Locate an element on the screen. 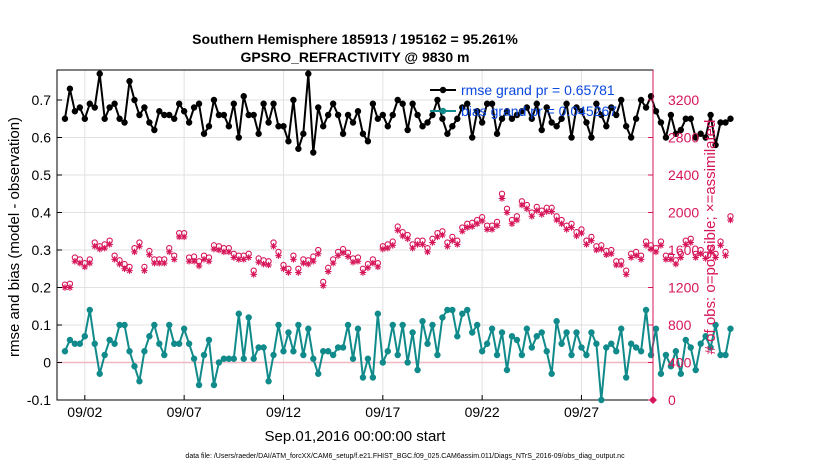  legend-marker-bias is located at coordinates (443, 111).